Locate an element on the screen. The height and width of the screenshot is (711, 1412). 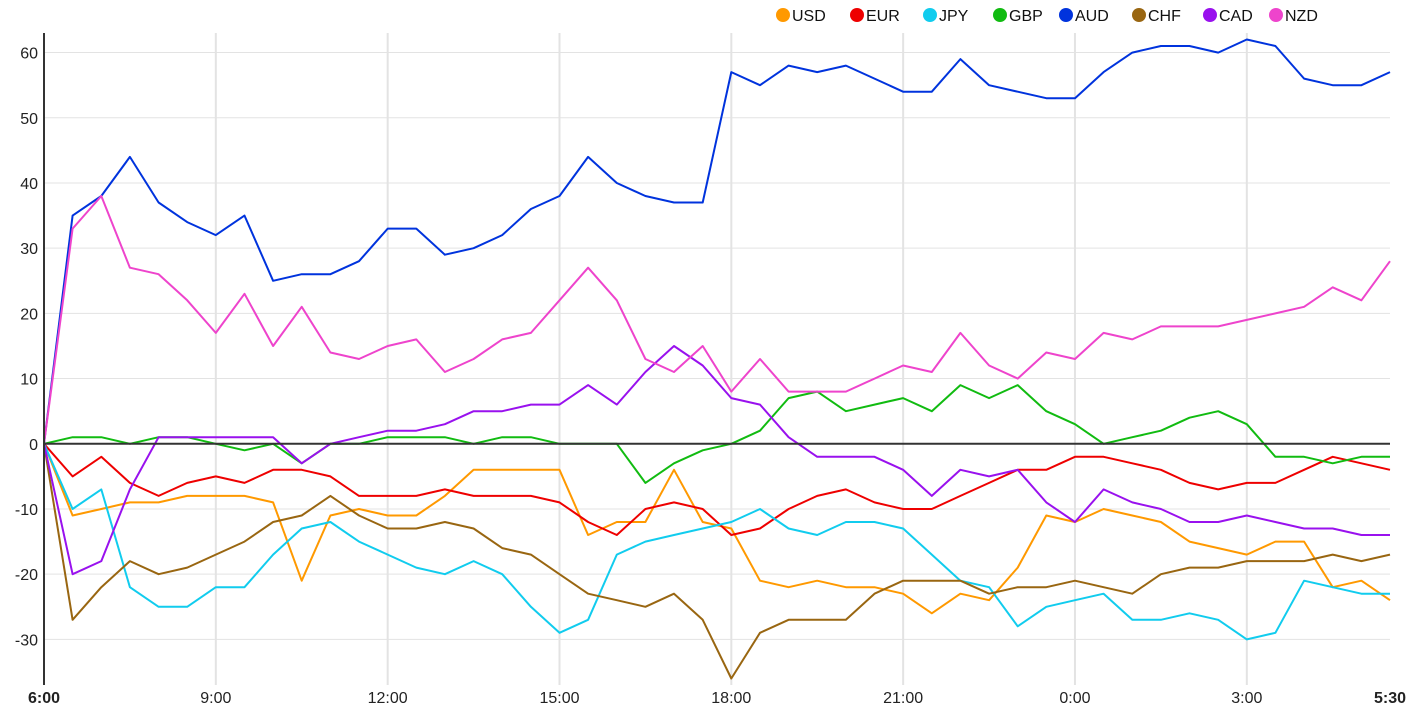
y-tick-label: 40 is located at coordinates (29, 184).